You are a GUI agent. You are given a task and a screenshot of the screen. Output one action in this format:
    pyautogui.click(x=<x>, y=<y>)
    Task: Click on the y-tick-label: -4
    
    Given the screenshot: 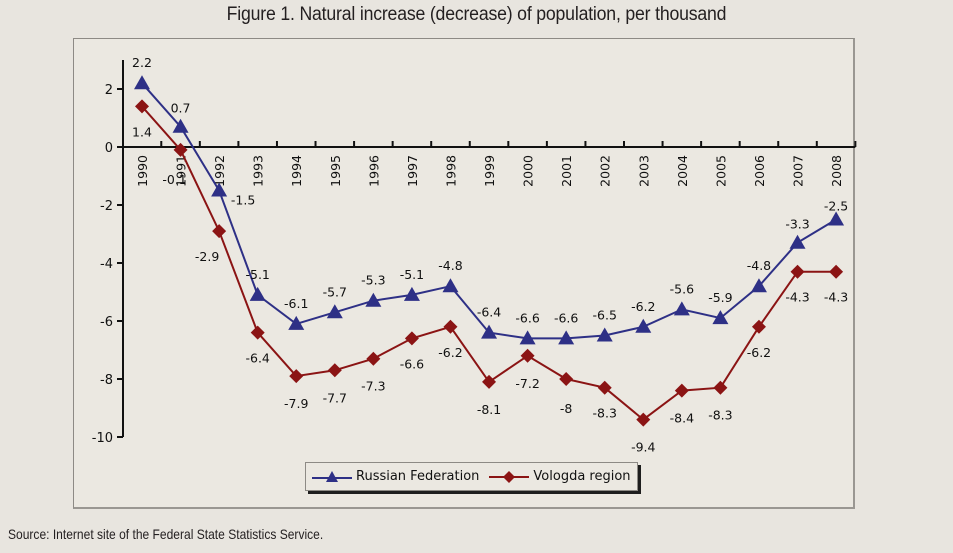 What is the action you would take?
    pyautogui.click(x=106, y=264)
    